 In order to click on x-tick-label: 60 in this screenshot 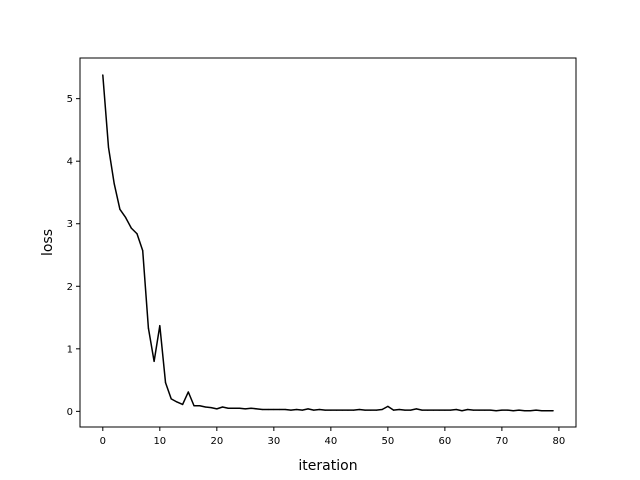, I will do `click(445, 441)`.